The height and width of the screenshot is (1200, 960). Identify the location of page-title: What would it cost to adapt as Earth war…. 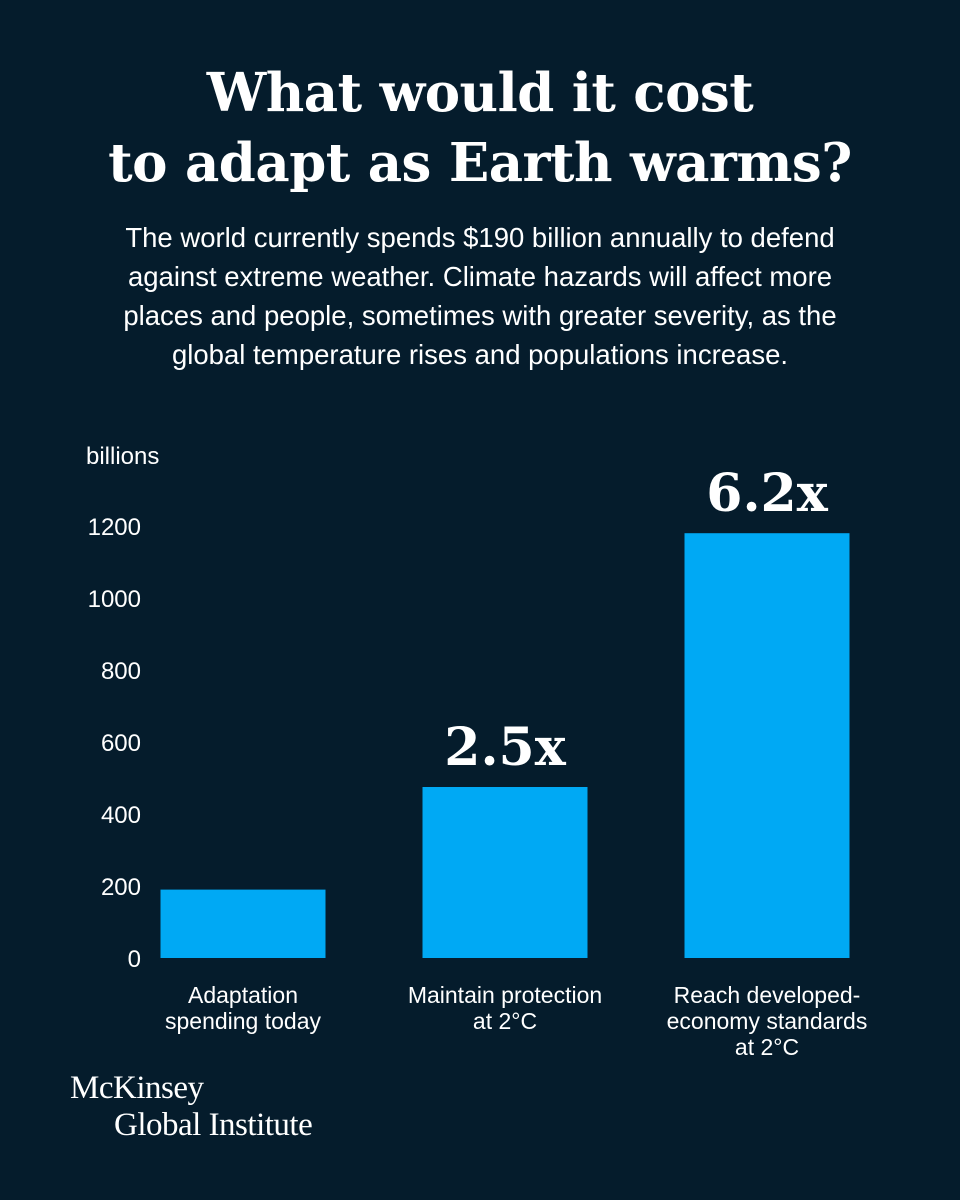
(480, 128).